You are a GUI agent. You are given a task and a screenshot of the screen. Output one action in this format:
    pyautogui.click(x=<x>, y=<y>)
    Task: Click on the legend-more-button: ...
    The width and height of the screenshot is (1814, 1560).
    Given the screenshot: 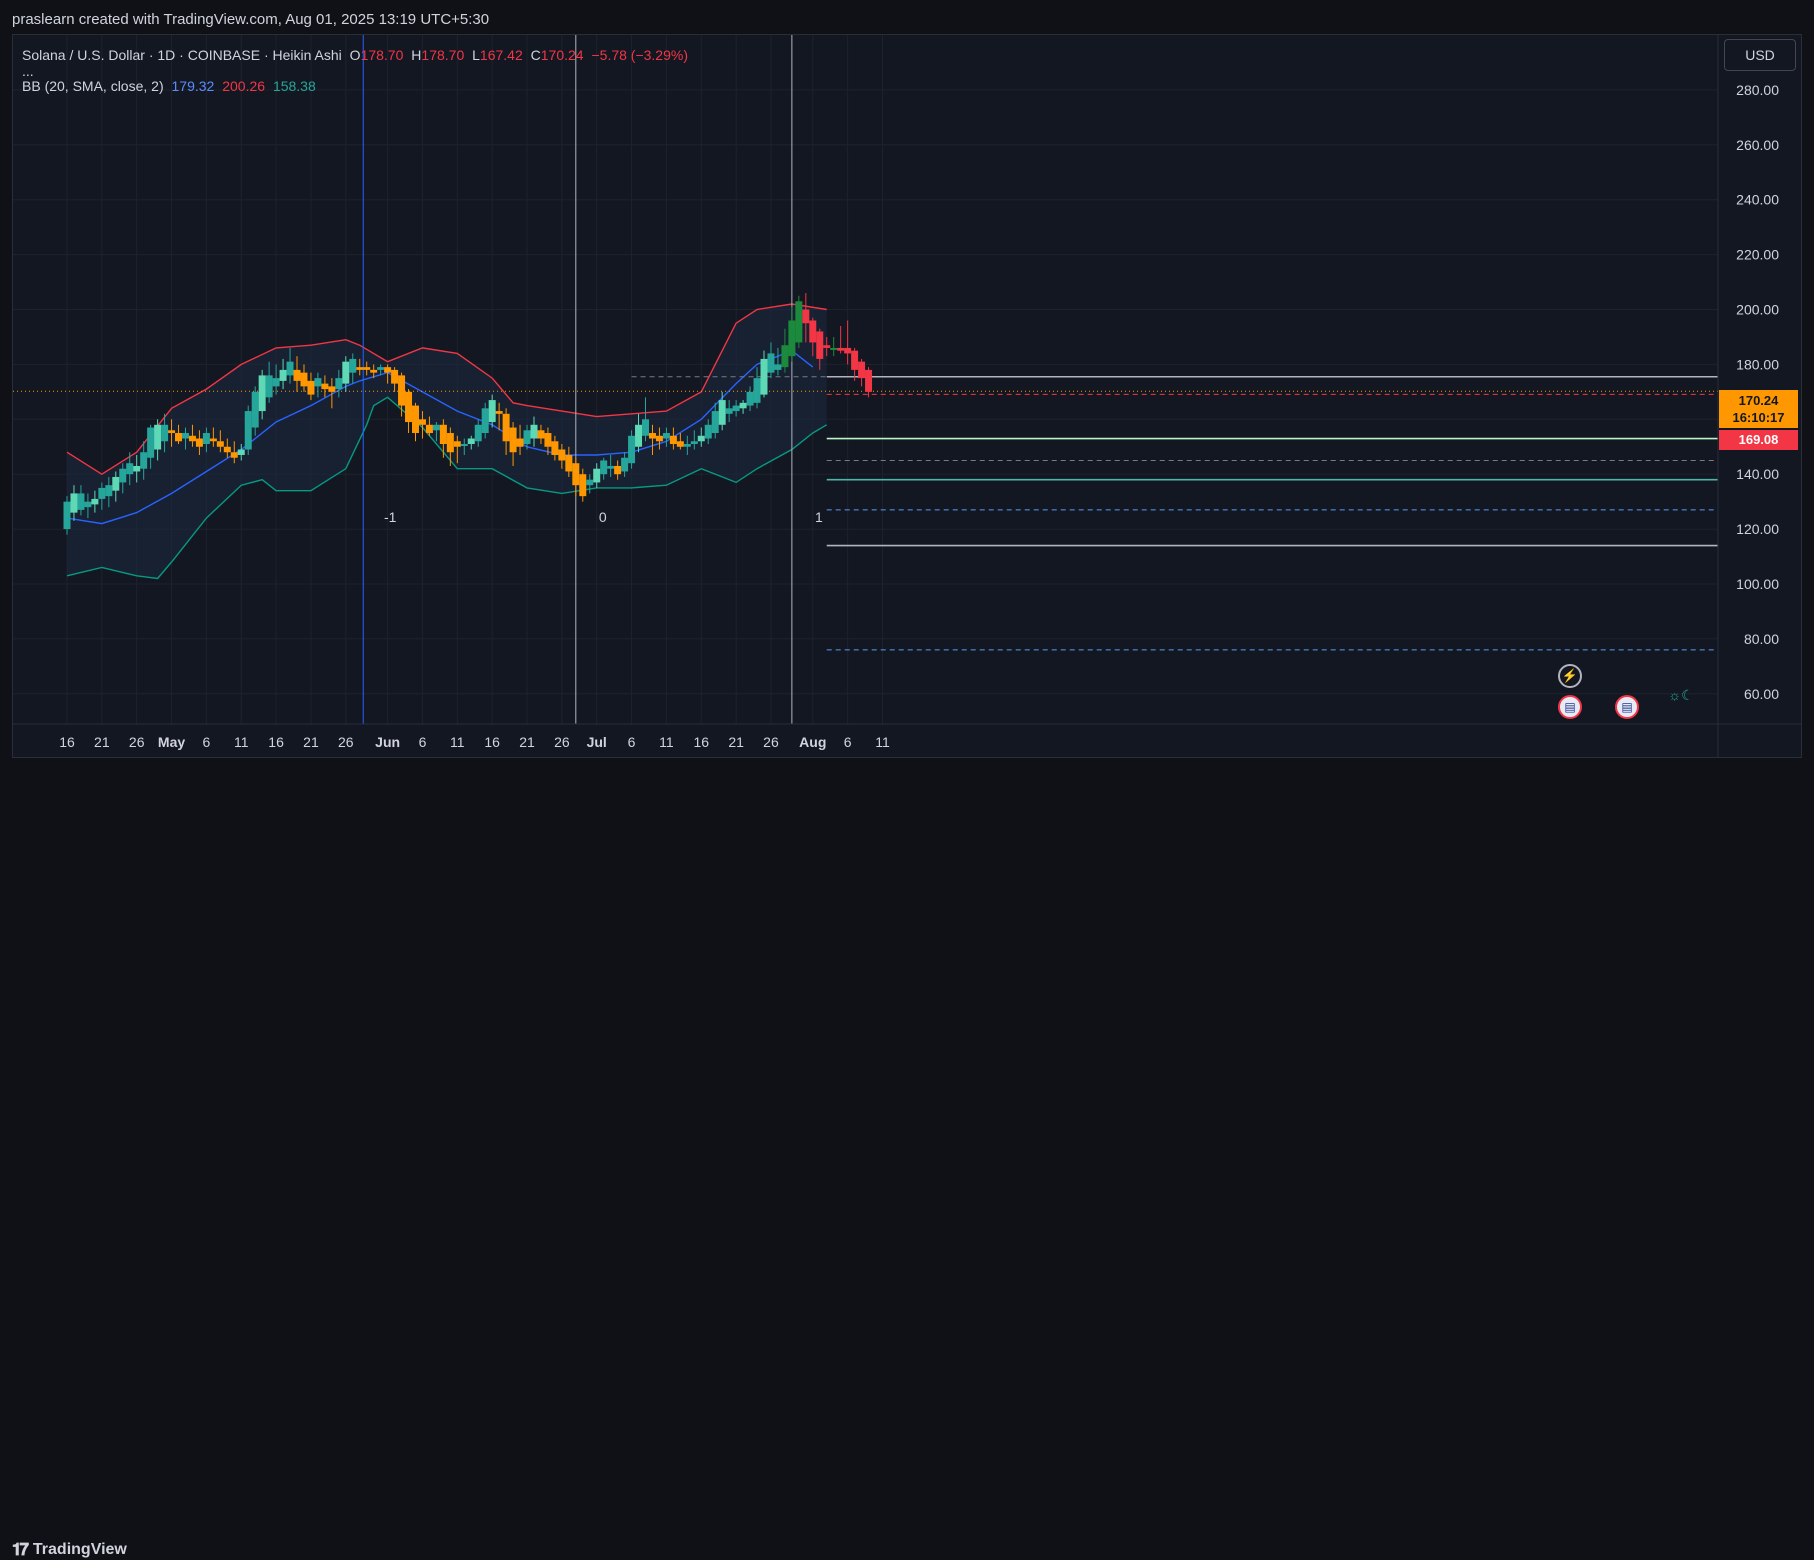 What is the action you would take?
    pyautogui.click(x=28, y=71)
    